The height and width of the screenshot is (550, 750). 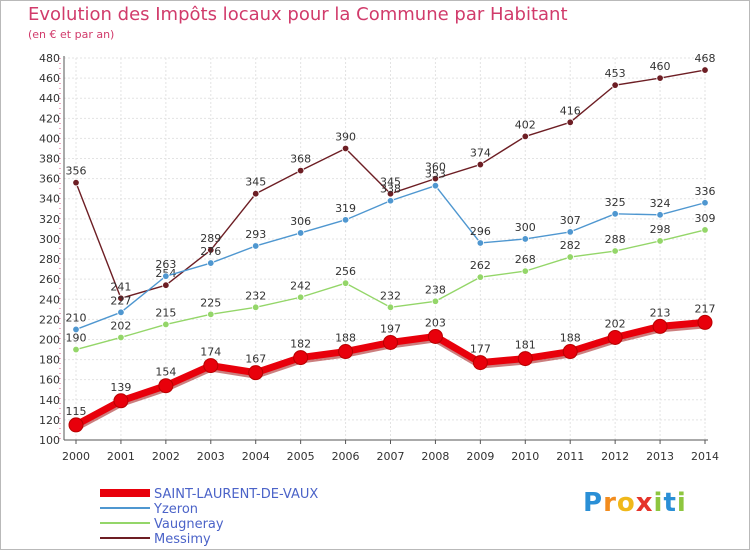 I want to click on proxiti-logo: Proxiti, so click(x=635, y=503).